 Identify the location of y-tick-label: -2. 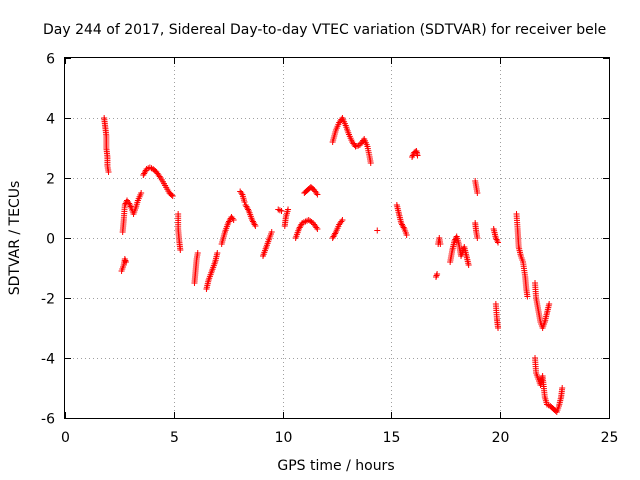
(48, 300).